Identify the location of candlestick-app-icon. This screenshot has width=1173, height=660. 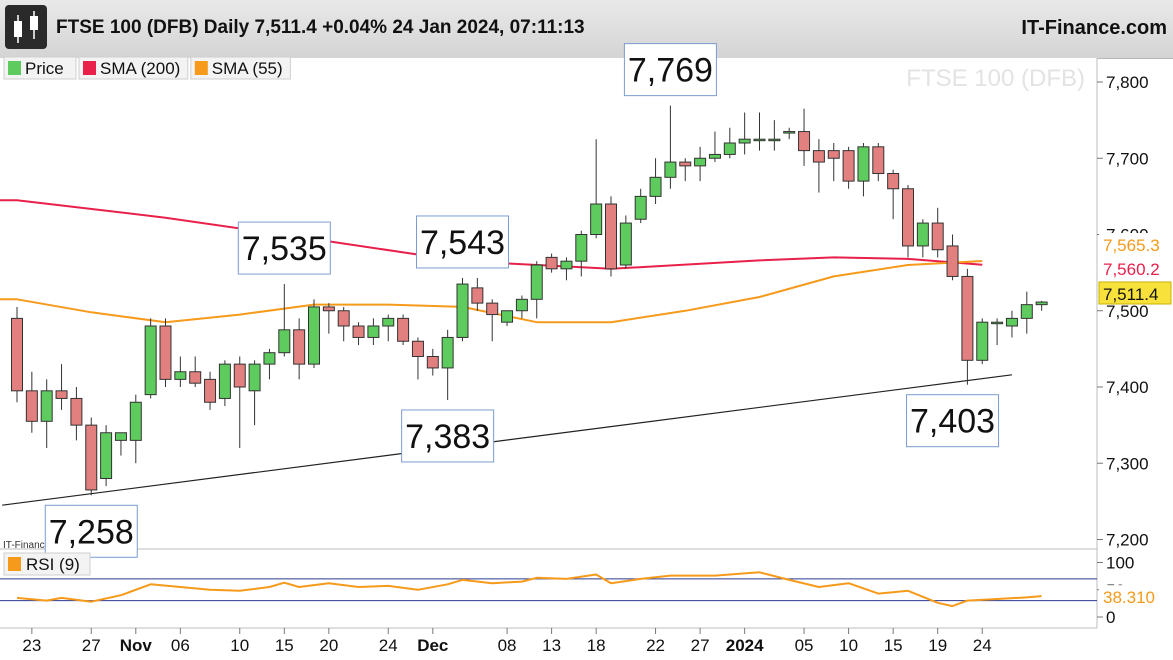
(26, 27).